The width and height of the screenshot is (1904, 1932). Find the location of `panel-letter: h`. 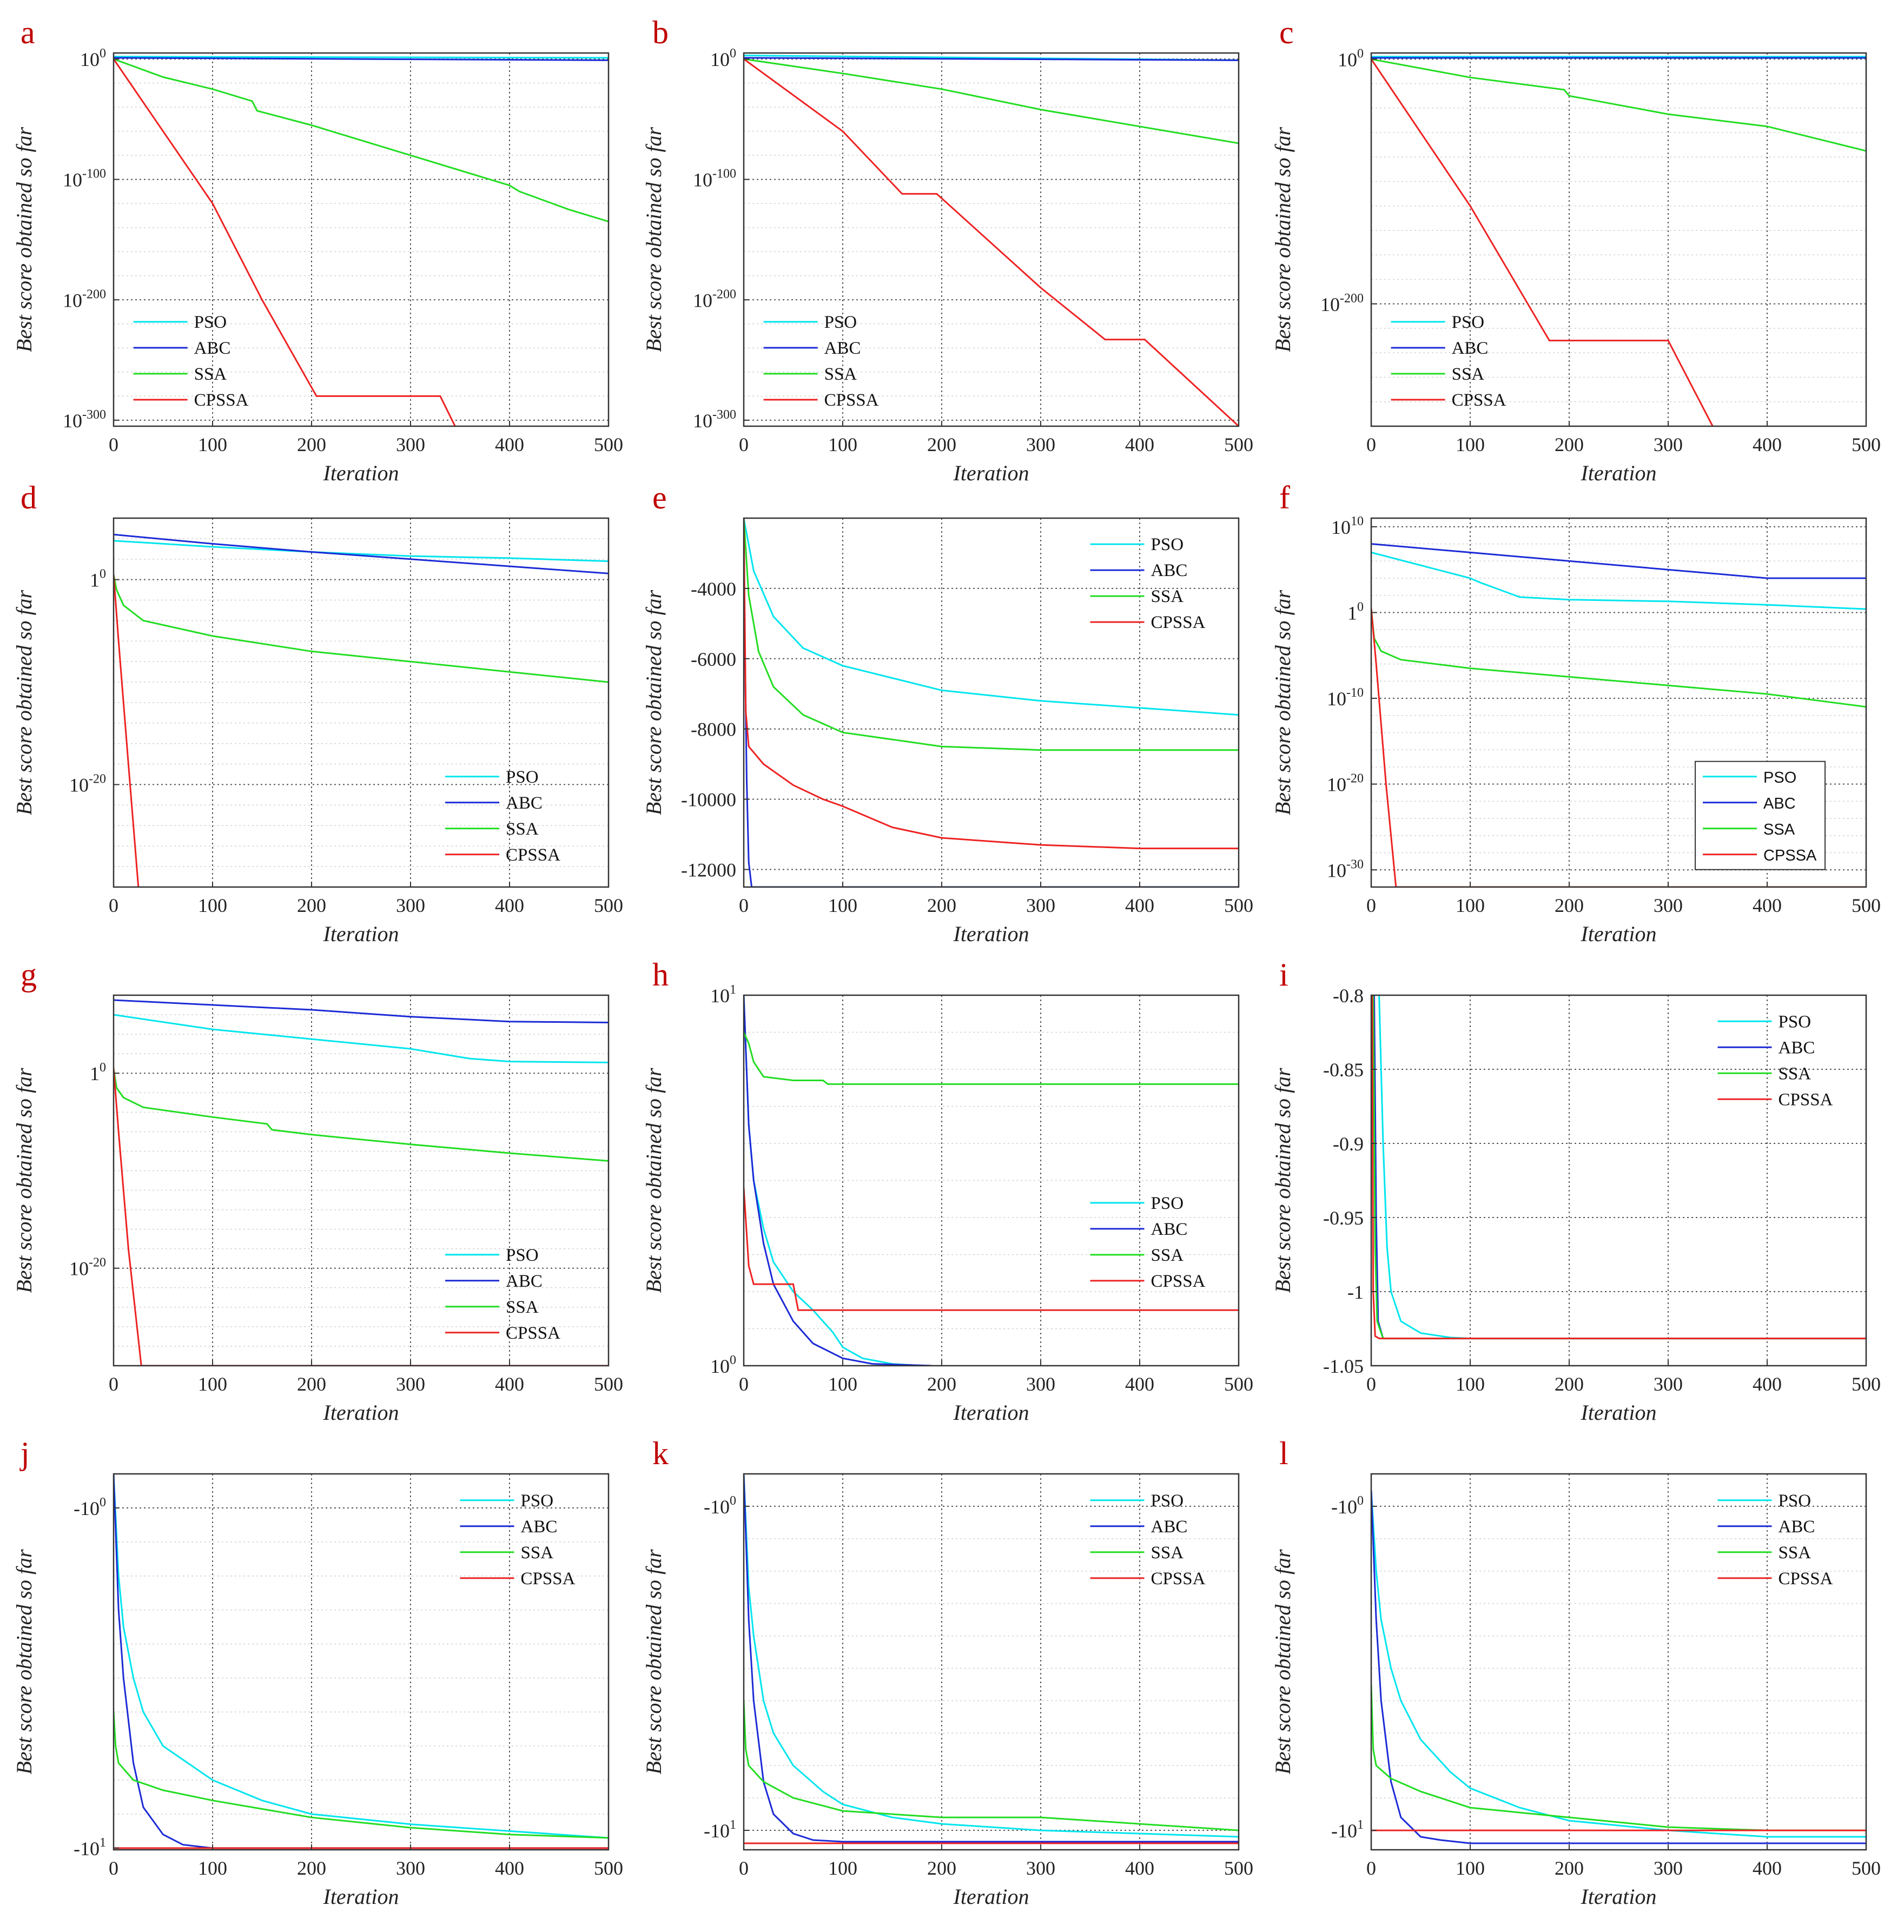

panel-letter: h is located at coordinates (660, 975).